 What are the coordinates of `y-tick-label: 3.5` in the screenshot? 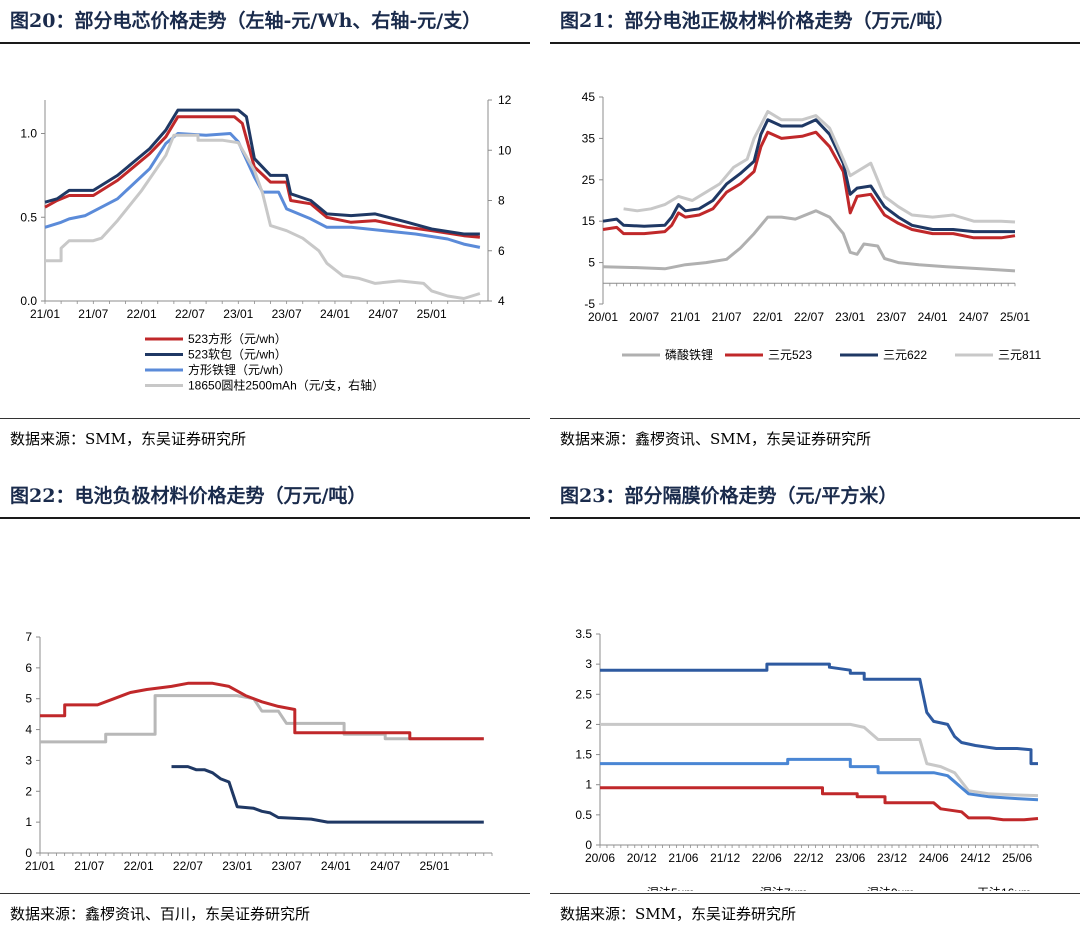 It's located at (583, 634).